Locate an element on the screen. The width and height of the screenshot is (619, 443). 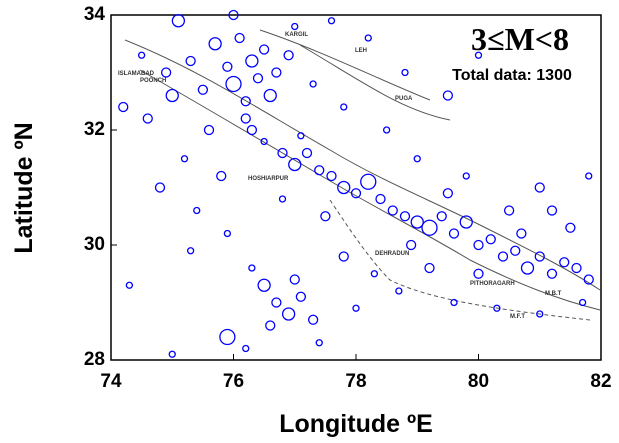
chart-title: 3≤M<8 is located at coordinates (520, 39).